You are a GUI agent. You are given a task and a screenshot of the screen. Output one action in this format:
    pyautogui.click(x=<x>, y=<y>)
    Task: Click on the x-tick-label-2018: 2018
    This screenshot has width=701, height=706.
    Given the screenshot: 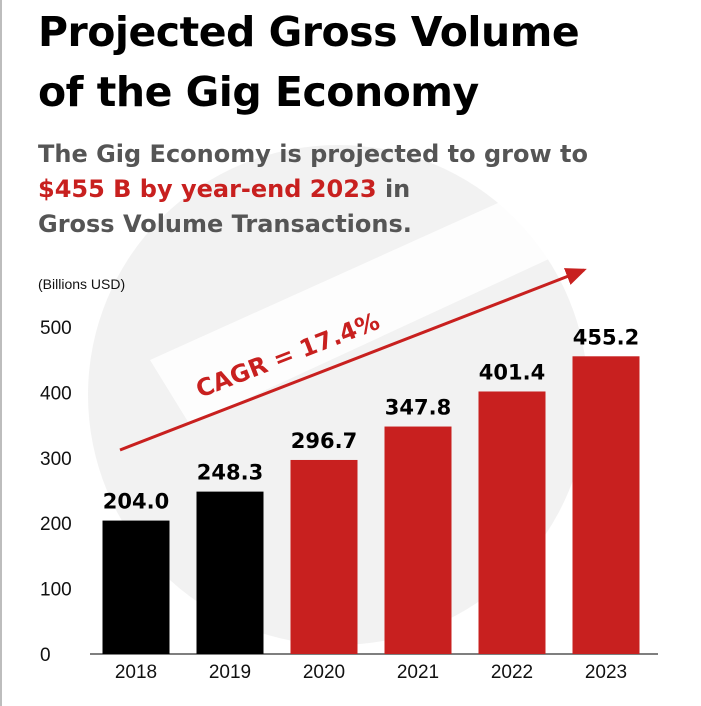 What is the action you would take?
    pyautogui.click(x=136, y=672)
    